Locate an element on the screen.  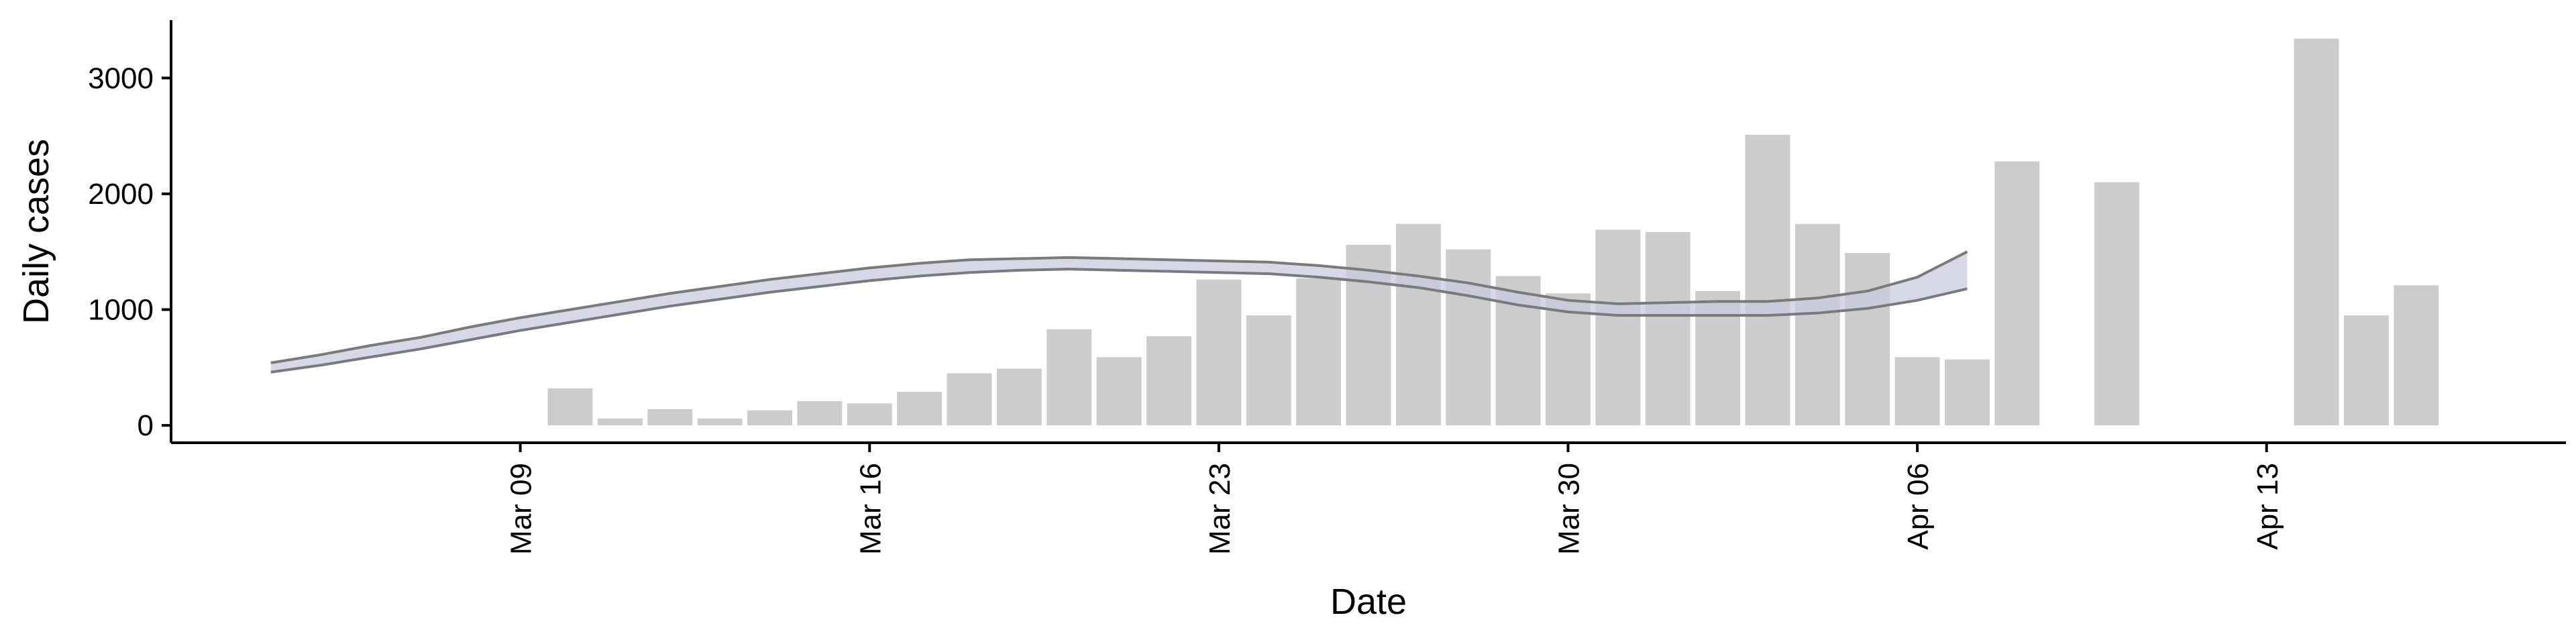
x-tick-label: Mar 16 is located at coordinates (870, 509).